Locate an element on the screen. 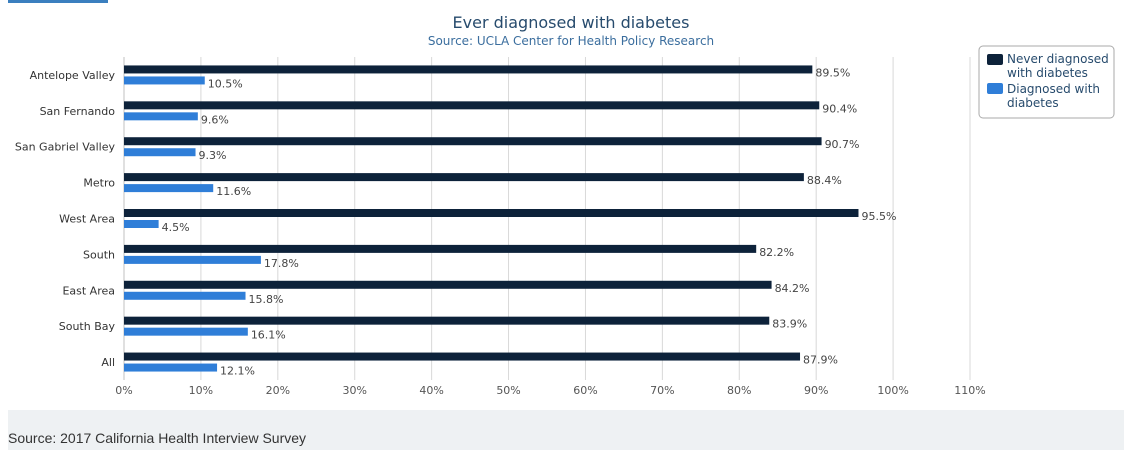 This screenshot has height=450, width=1124. footer-band is located at coordinates (566, 430).